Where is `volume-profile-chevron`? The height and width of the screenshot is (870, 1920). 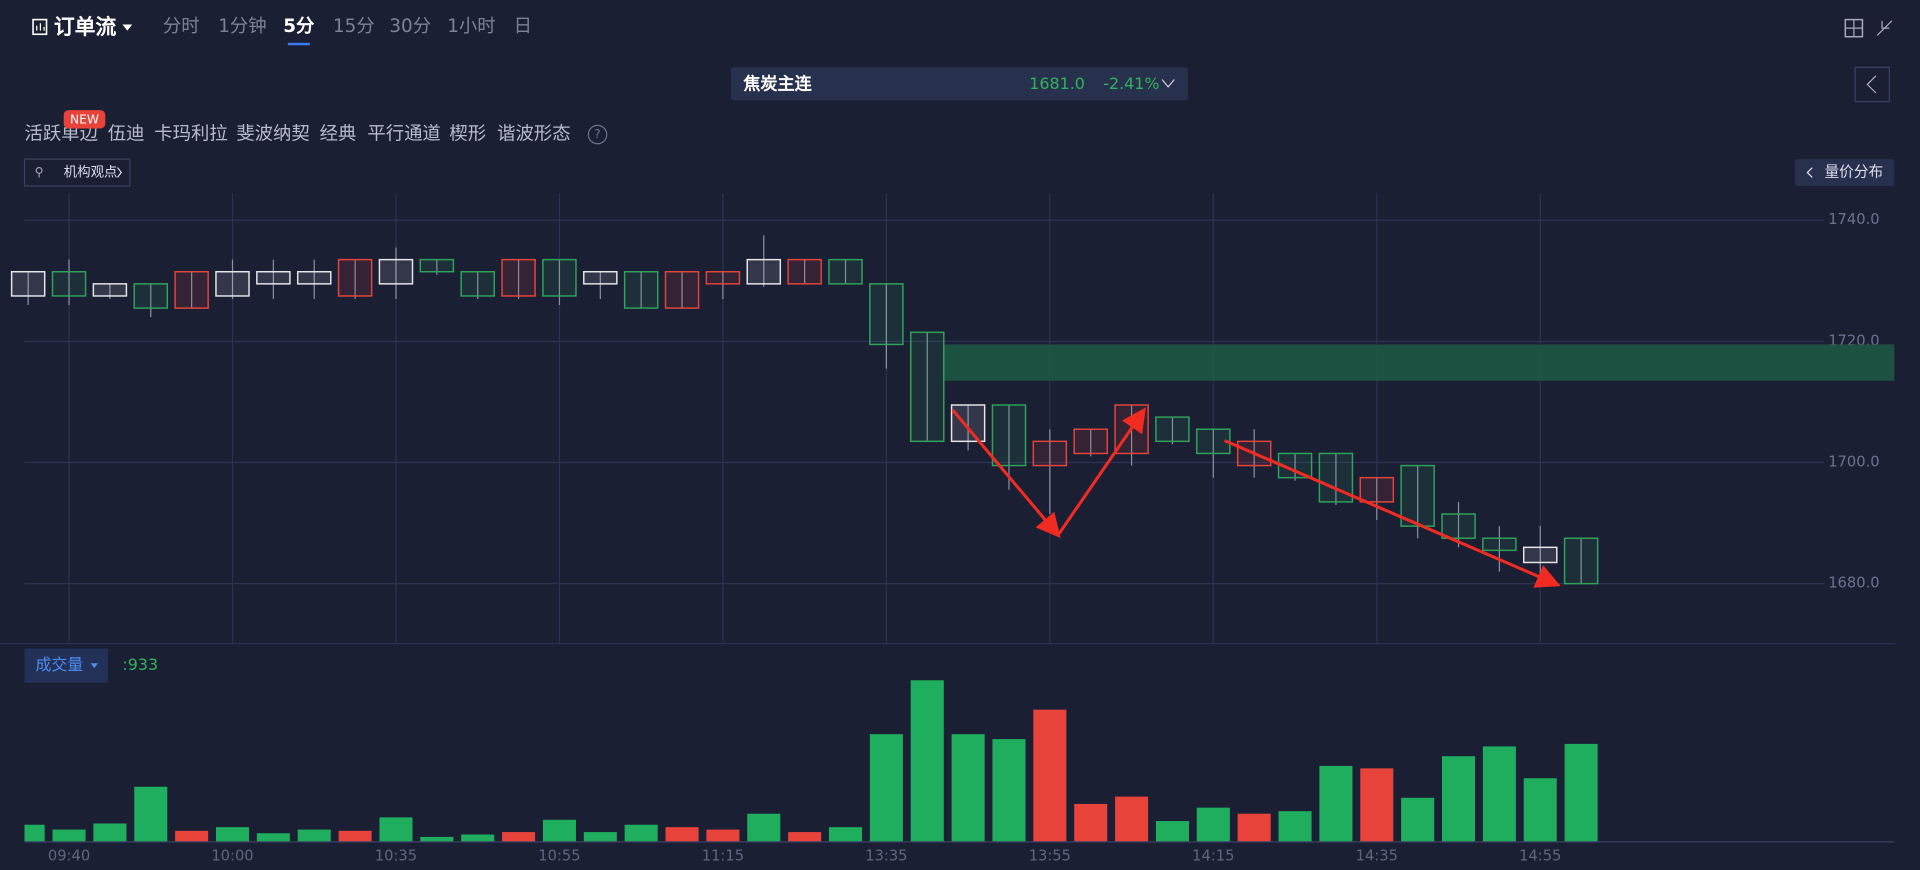 volume-profile-chevron is located at coordinates (1809, 172).